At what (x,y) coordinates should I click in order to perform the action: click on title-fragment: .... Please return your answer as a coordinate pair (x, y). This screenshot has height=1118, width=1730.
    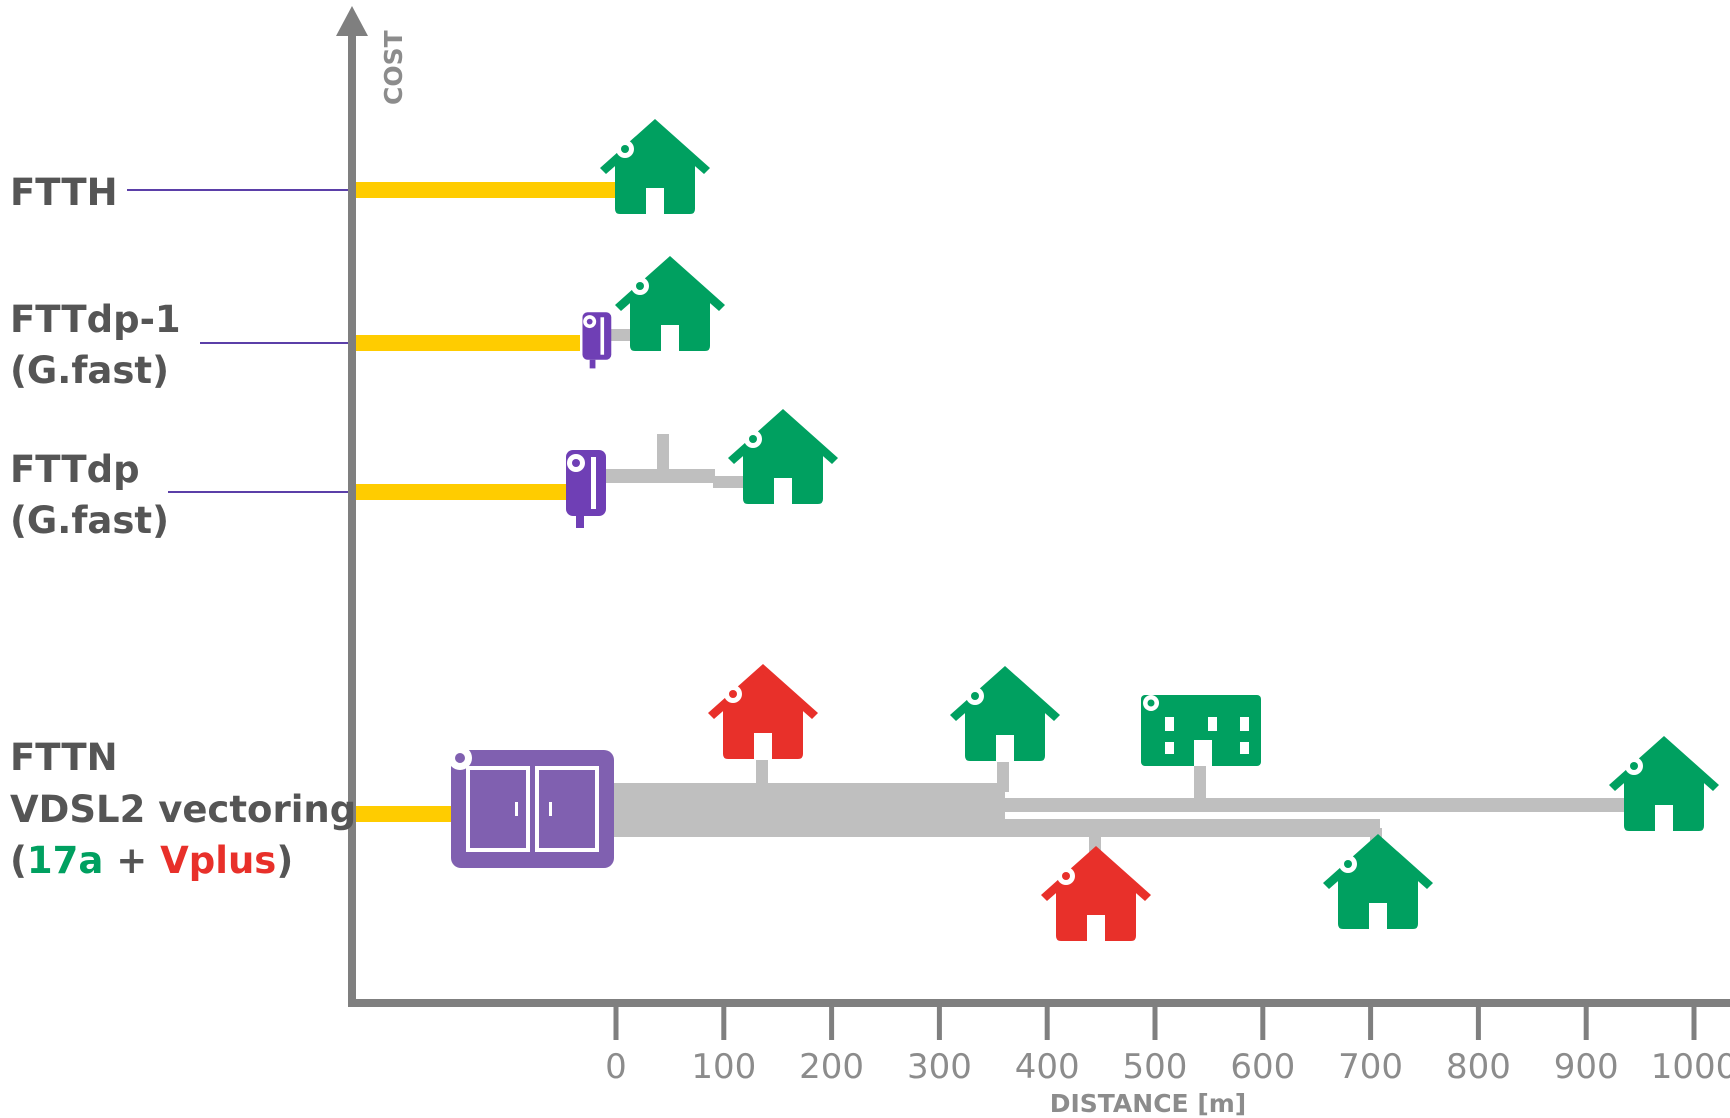
    Looking at the image, I should click on (35, 10).